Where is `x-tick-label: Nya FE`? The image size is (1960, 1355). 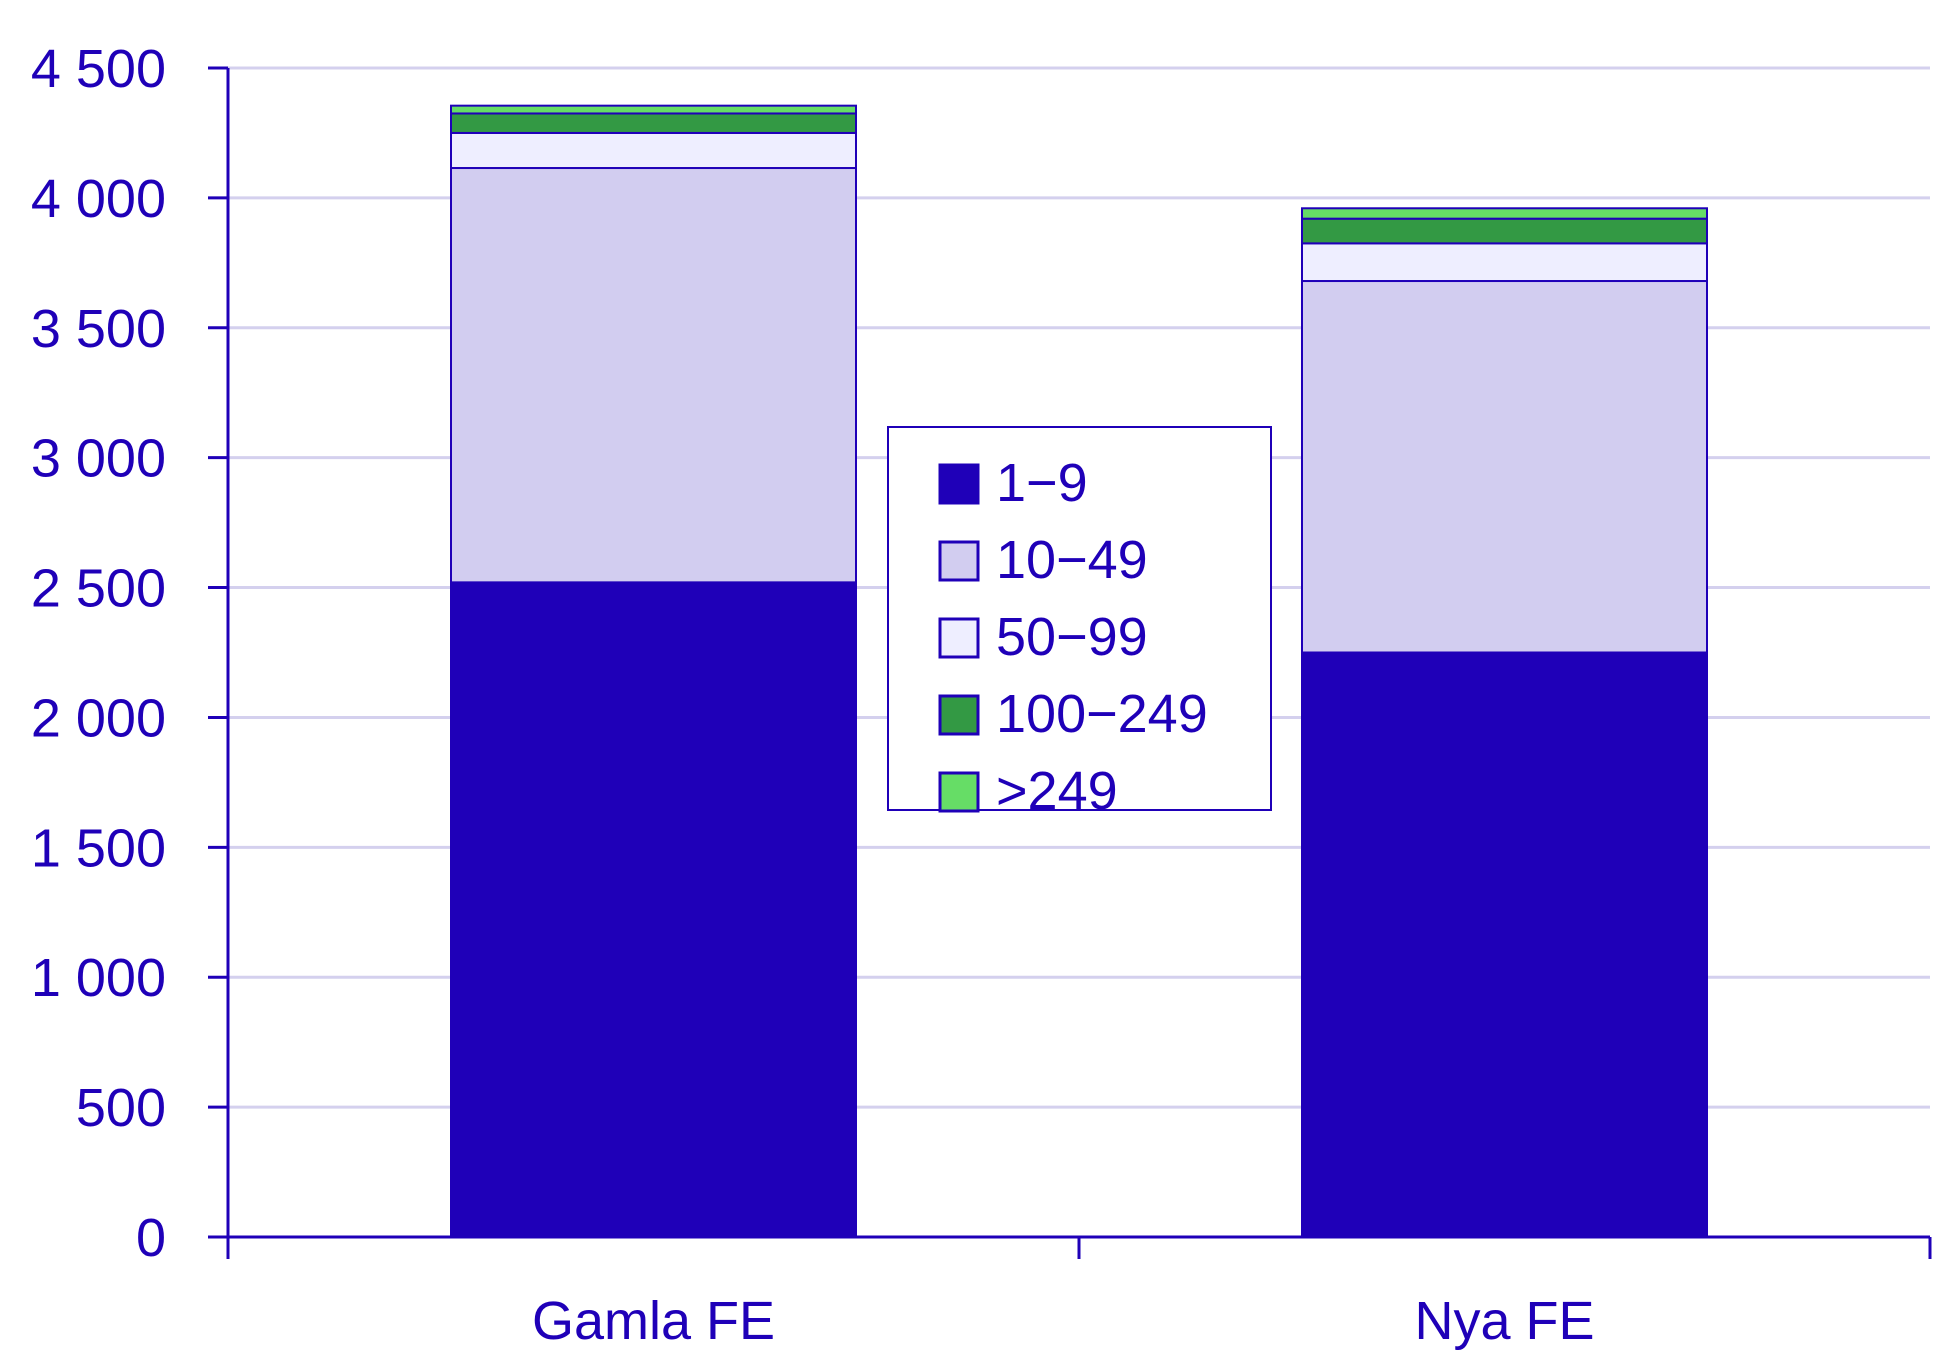
x-tick-label: Nya FE is located at coordinates (1504, 1321).